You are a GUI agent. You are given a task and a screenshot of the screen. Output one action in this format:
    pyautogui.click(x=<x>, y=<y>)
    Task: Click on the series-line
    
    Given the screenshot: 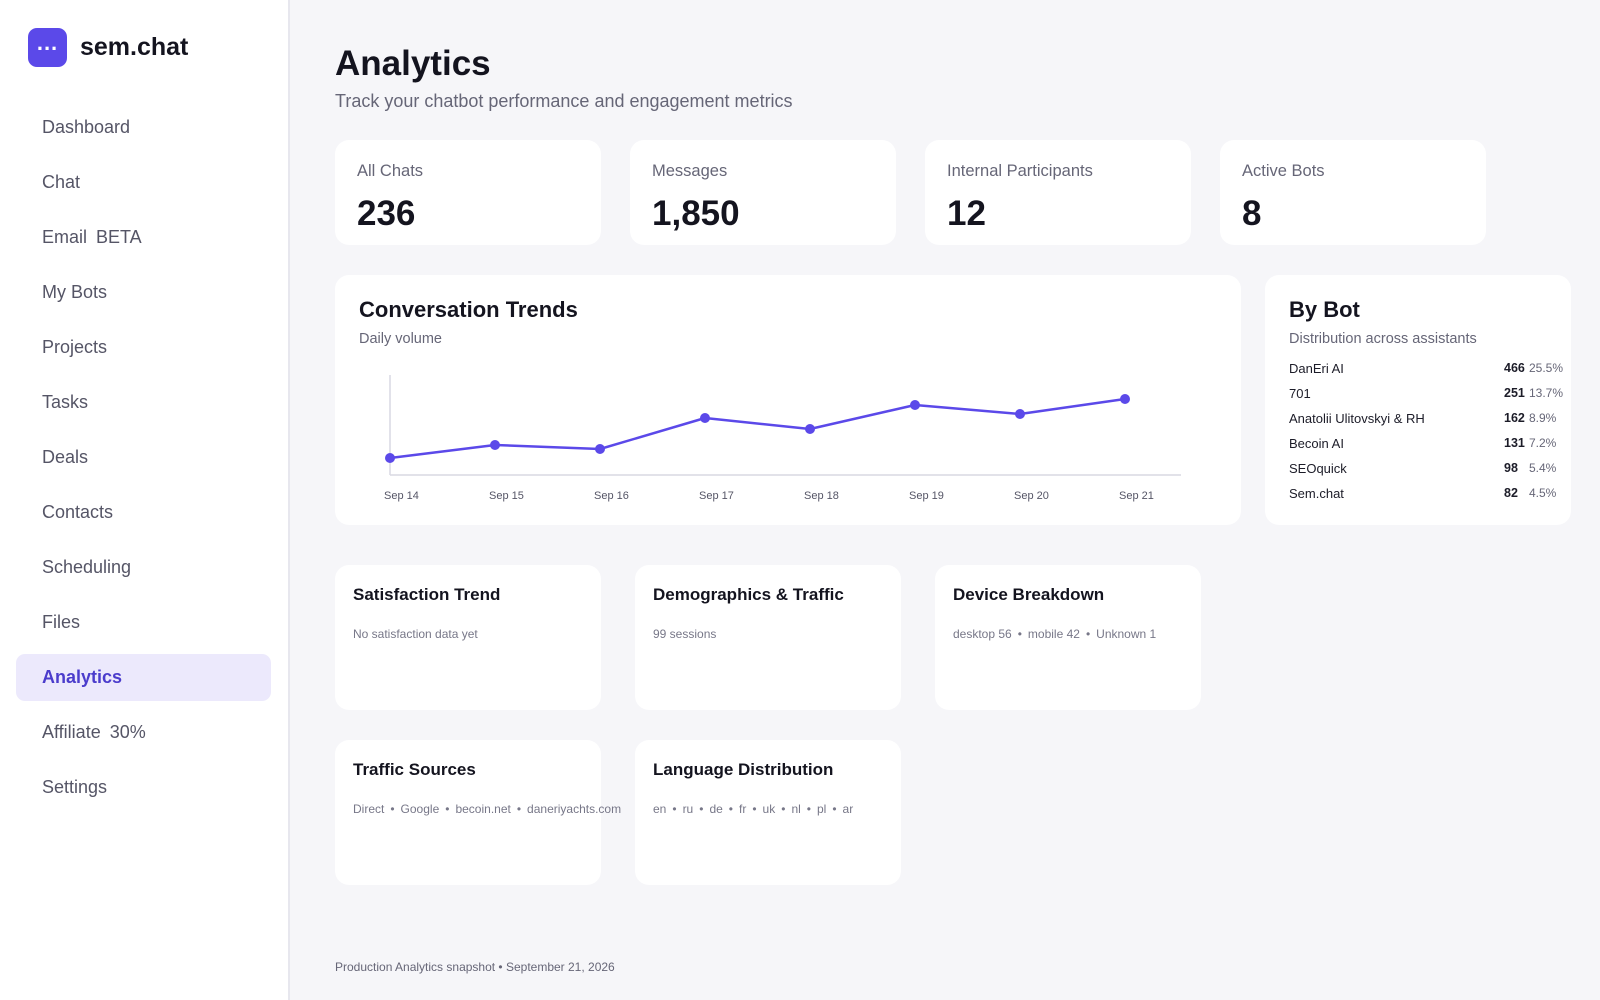 What is the action you would take?
    pyautogui.click(x=757, y=428)
    